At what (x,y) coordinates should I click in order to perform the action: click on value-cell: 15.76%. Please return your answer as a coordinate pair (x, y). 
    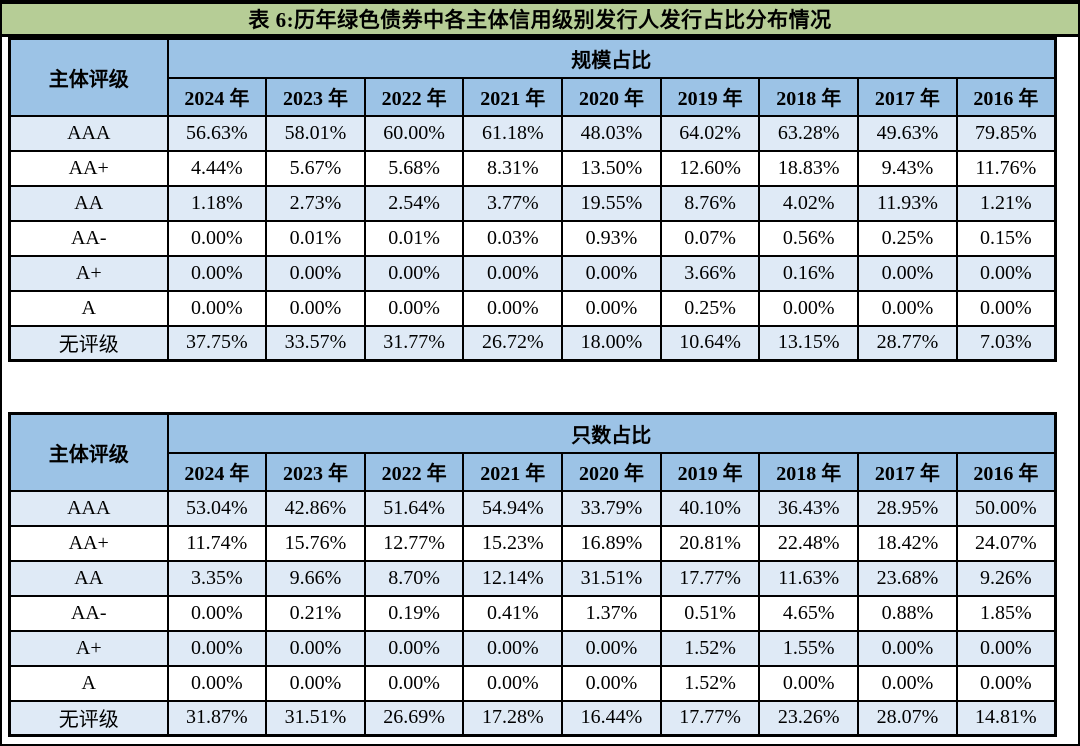
    Looking at the image, I should click on (315, 543).